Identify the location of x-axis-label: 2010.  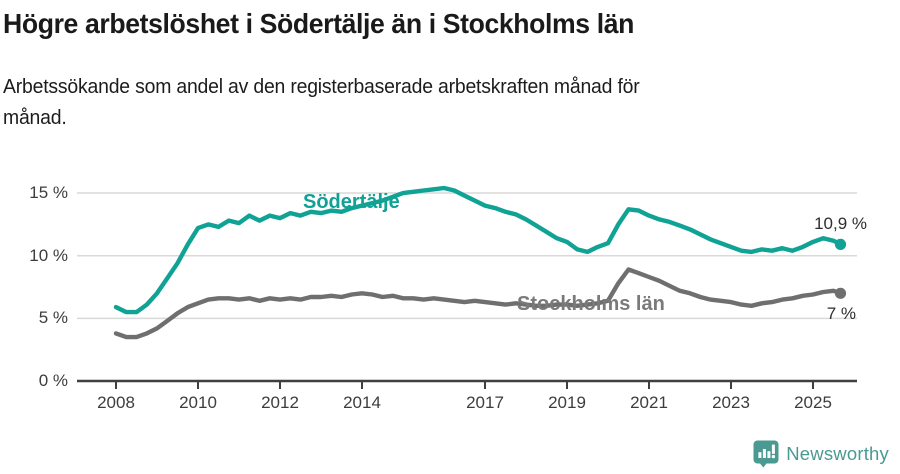
(198, 402).